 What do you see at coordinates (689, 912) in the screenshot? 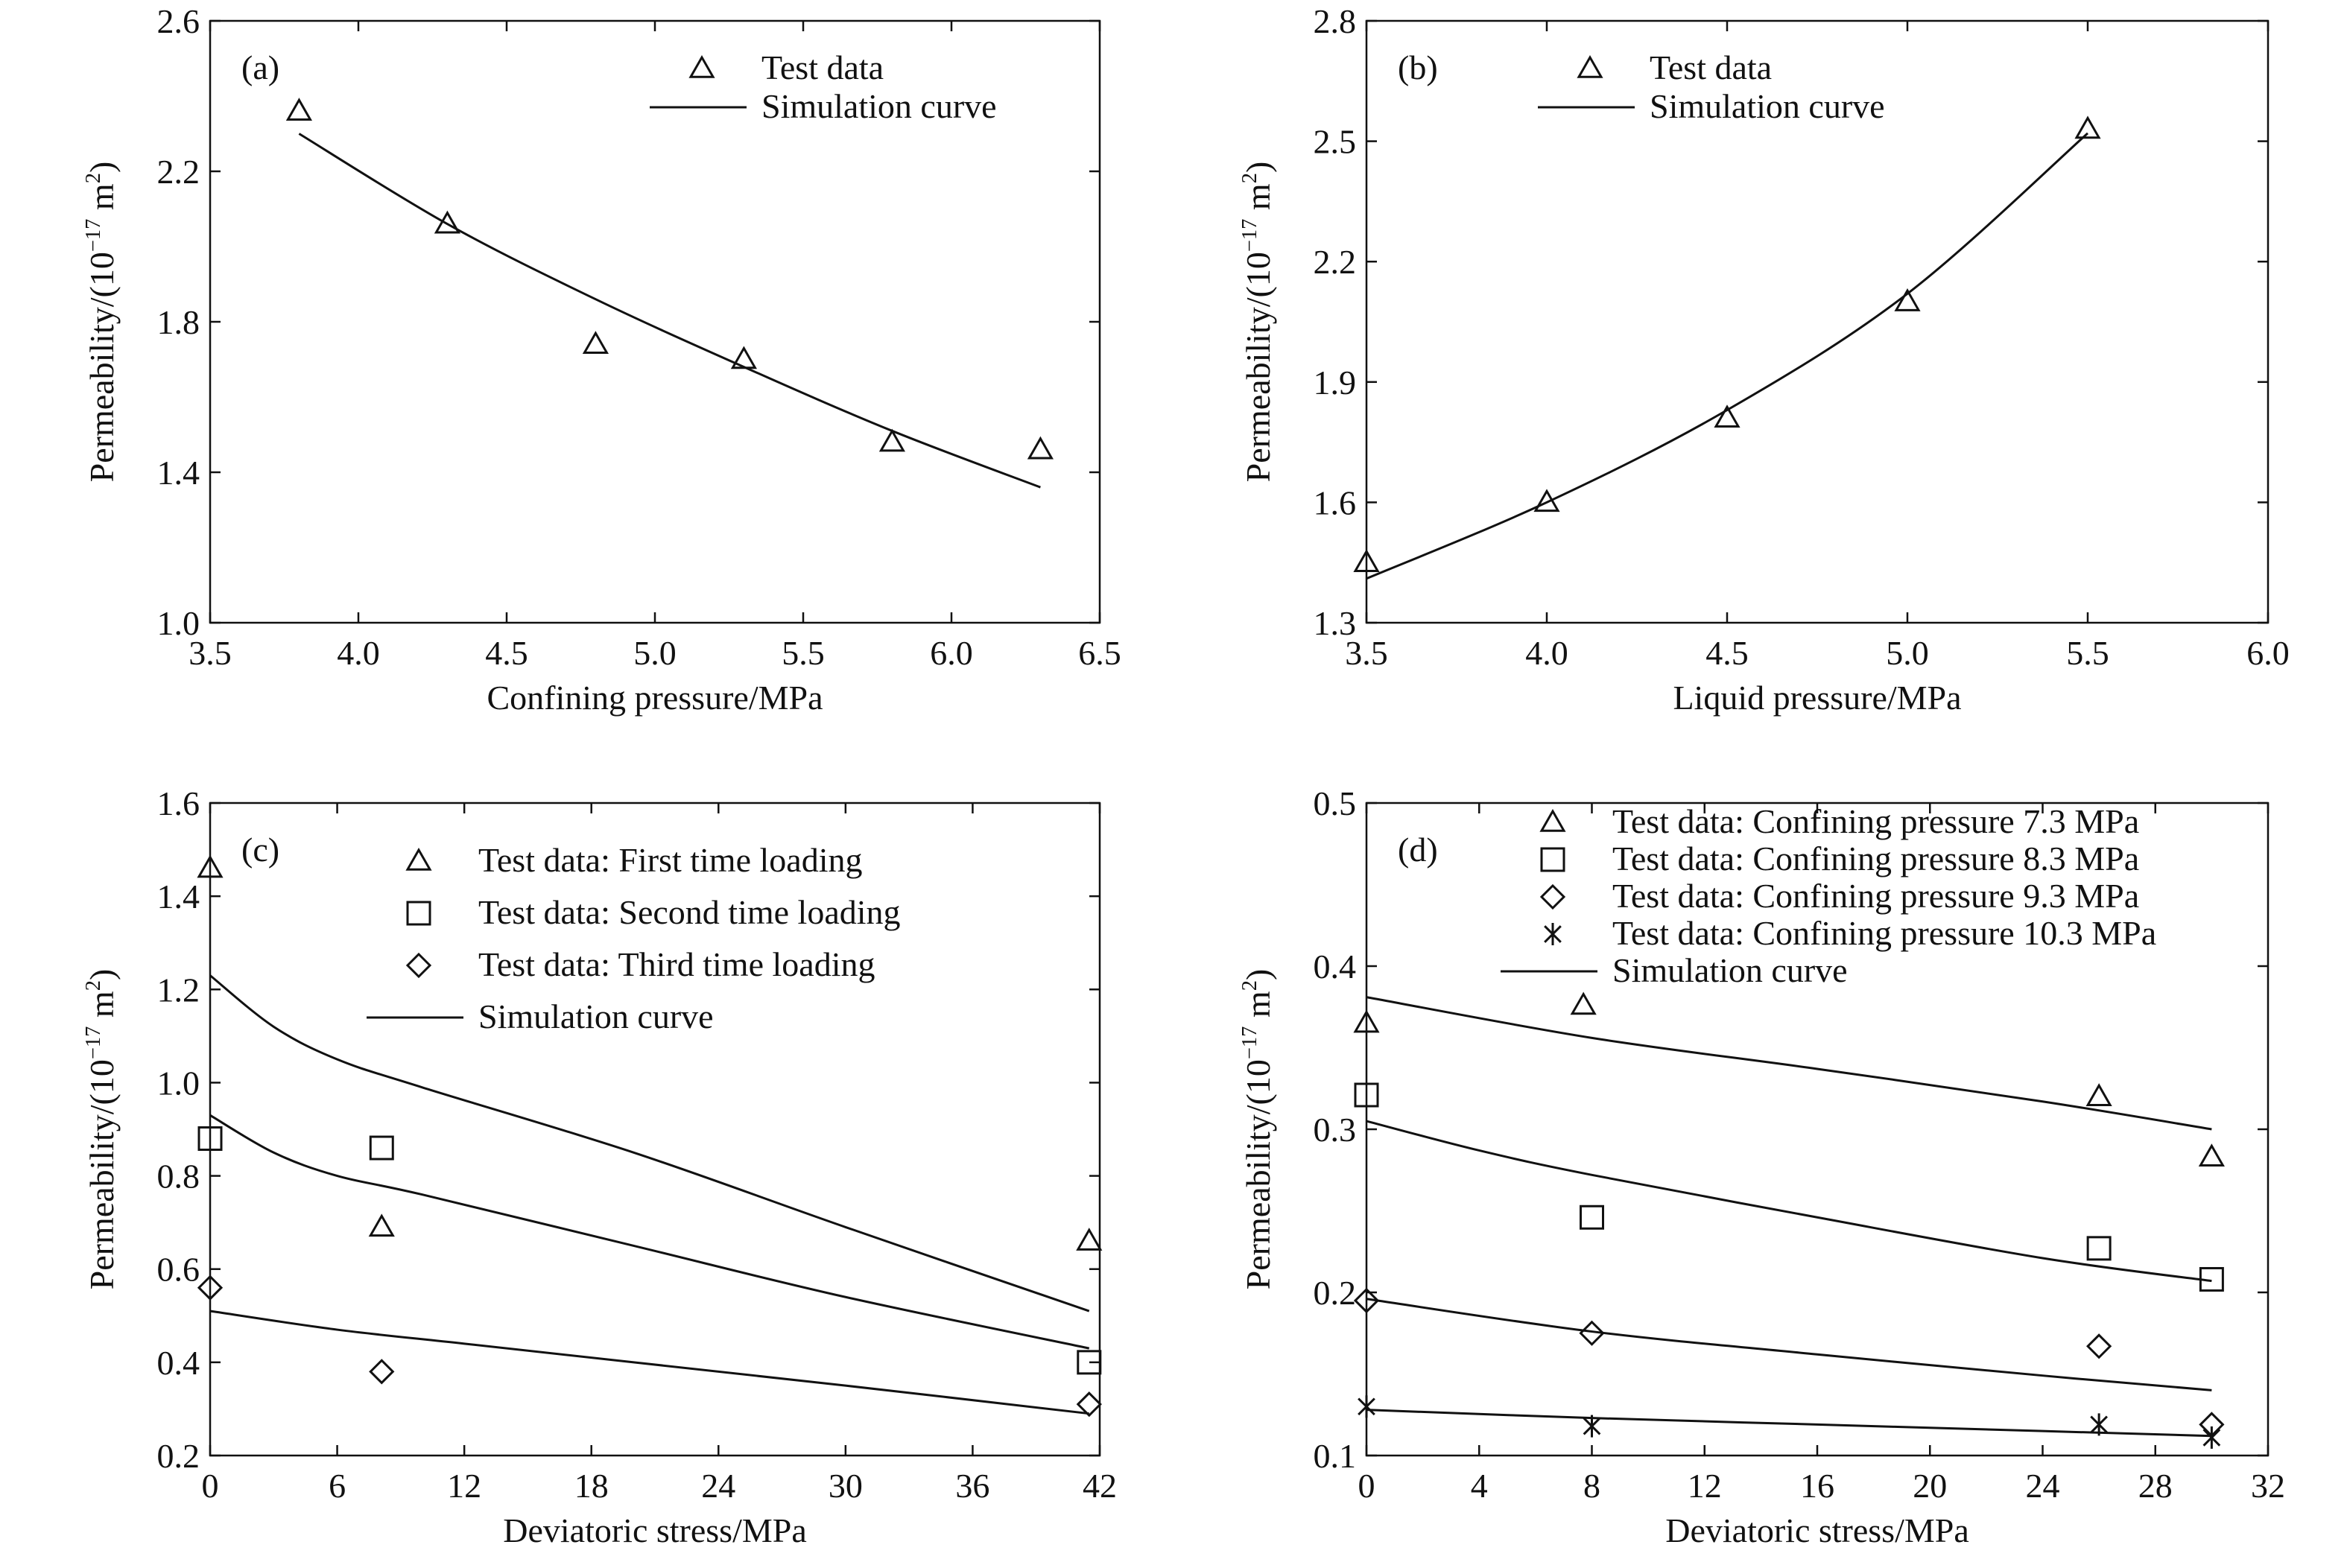
I see `legend-label: Test data: Second time loading` at bounding box center [689, 912].